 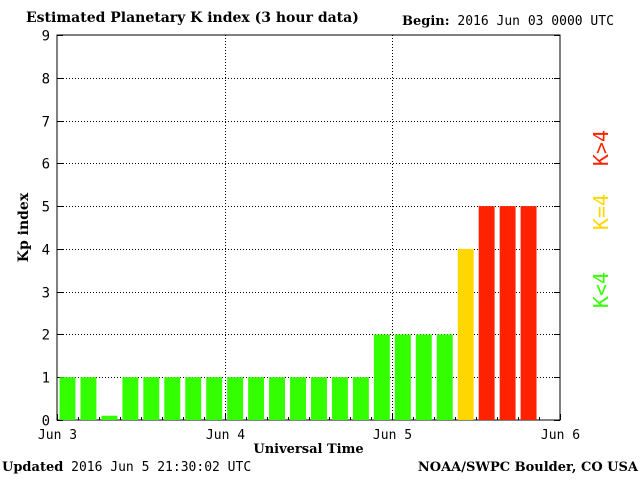 What do you see at coordinates (308, 449) in the screenshot?
I see `x-axis-label: Universal Time` at bounding box center [308, 449].